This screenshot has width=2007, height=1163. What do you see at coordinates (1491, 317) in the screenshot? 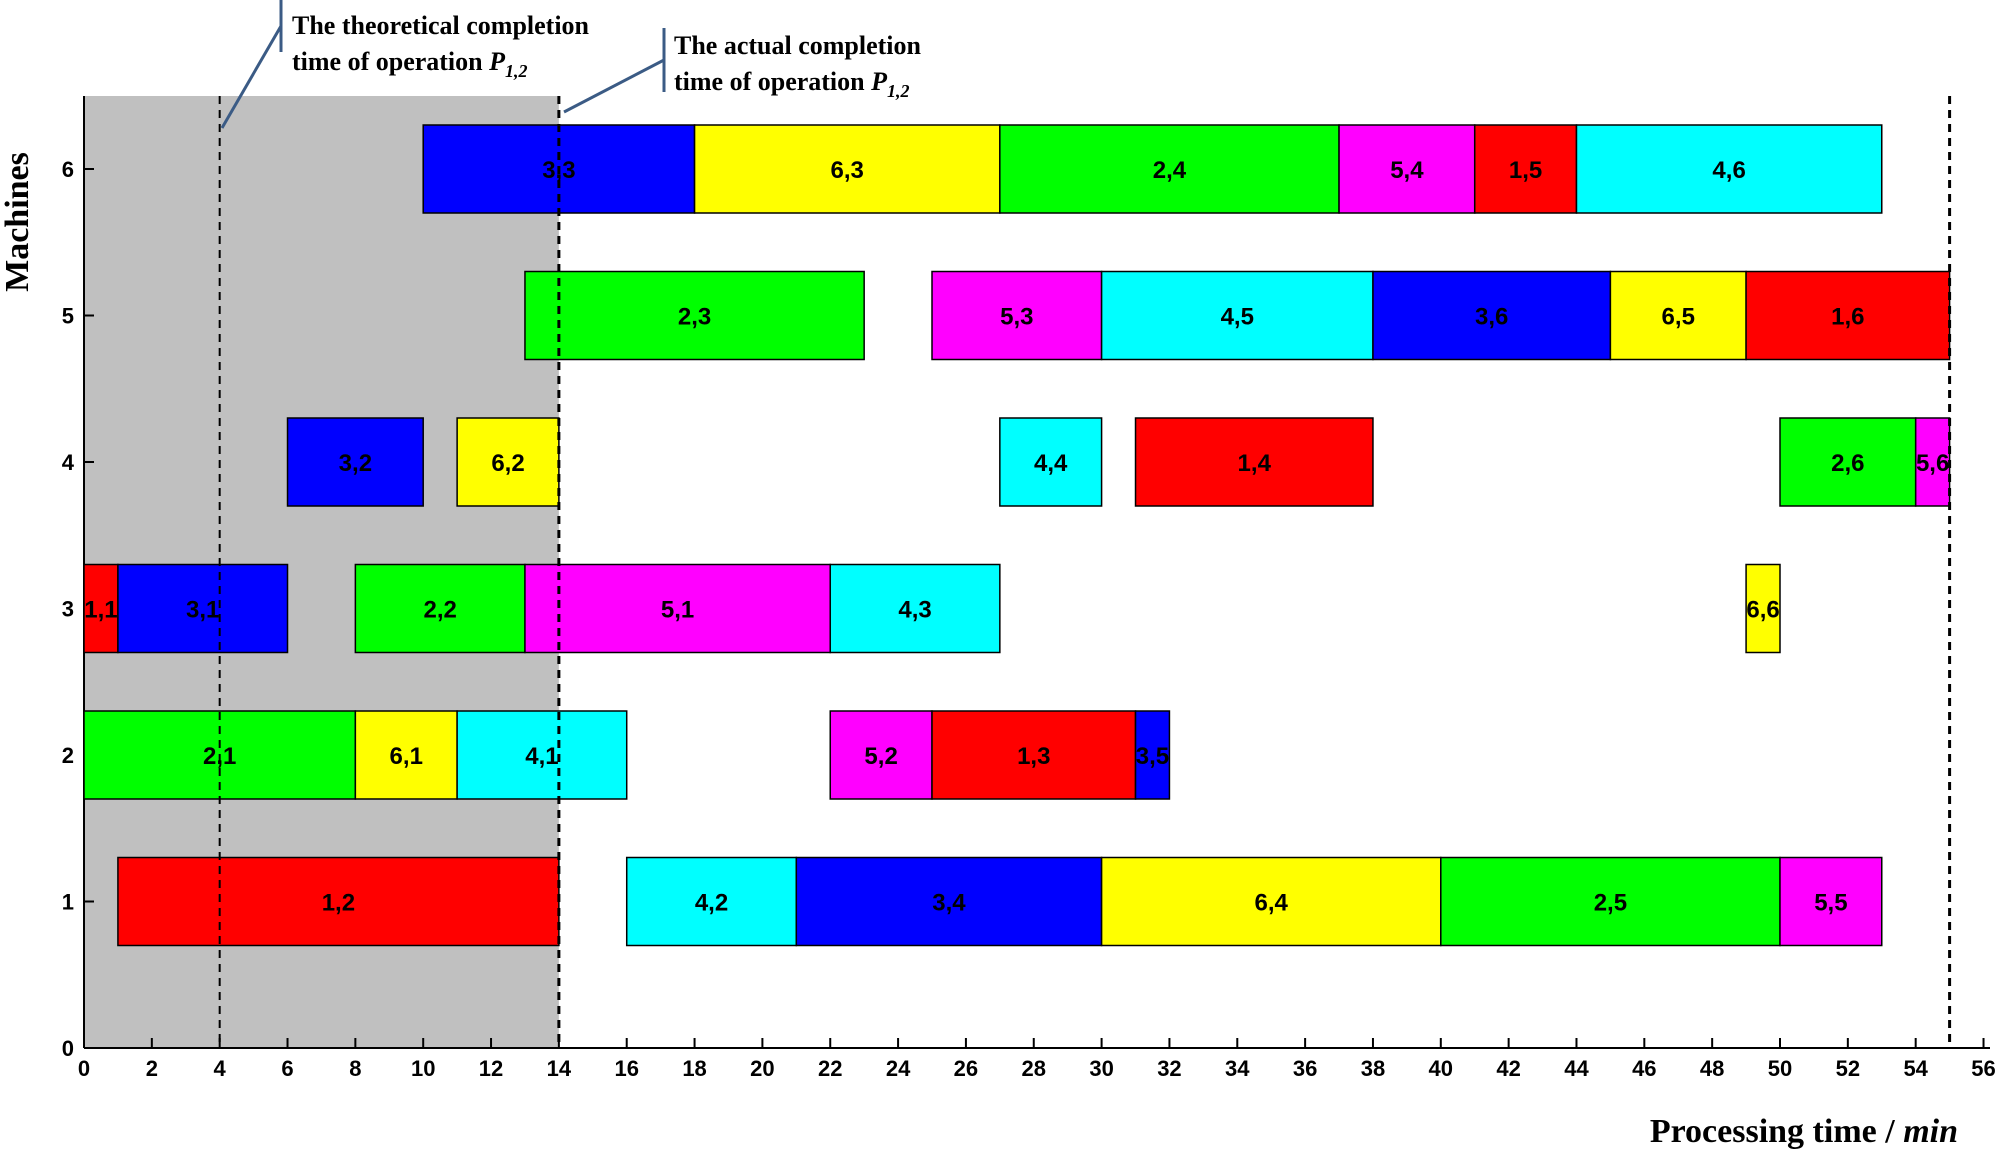
I see `operation-label: 3,6` at bounding box center [1491, 317].